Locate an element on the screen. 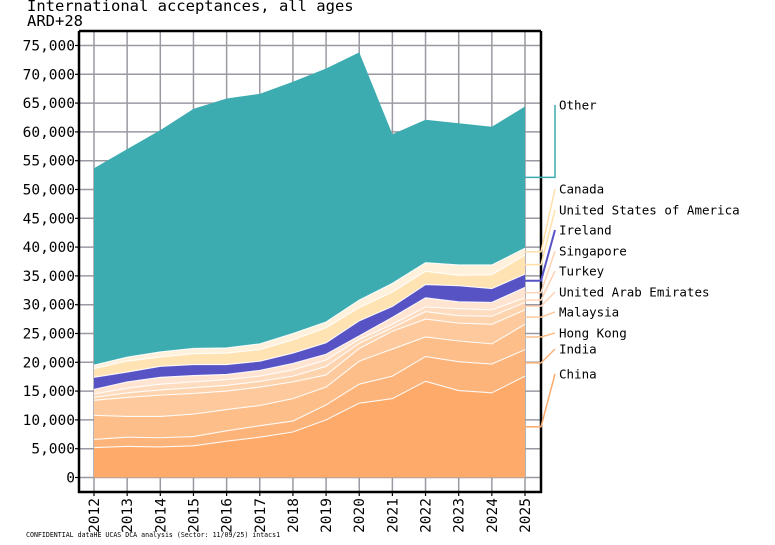 This screenshot has width=775, height=545. legend-label: Ireland is located at coordinates (585, 230).